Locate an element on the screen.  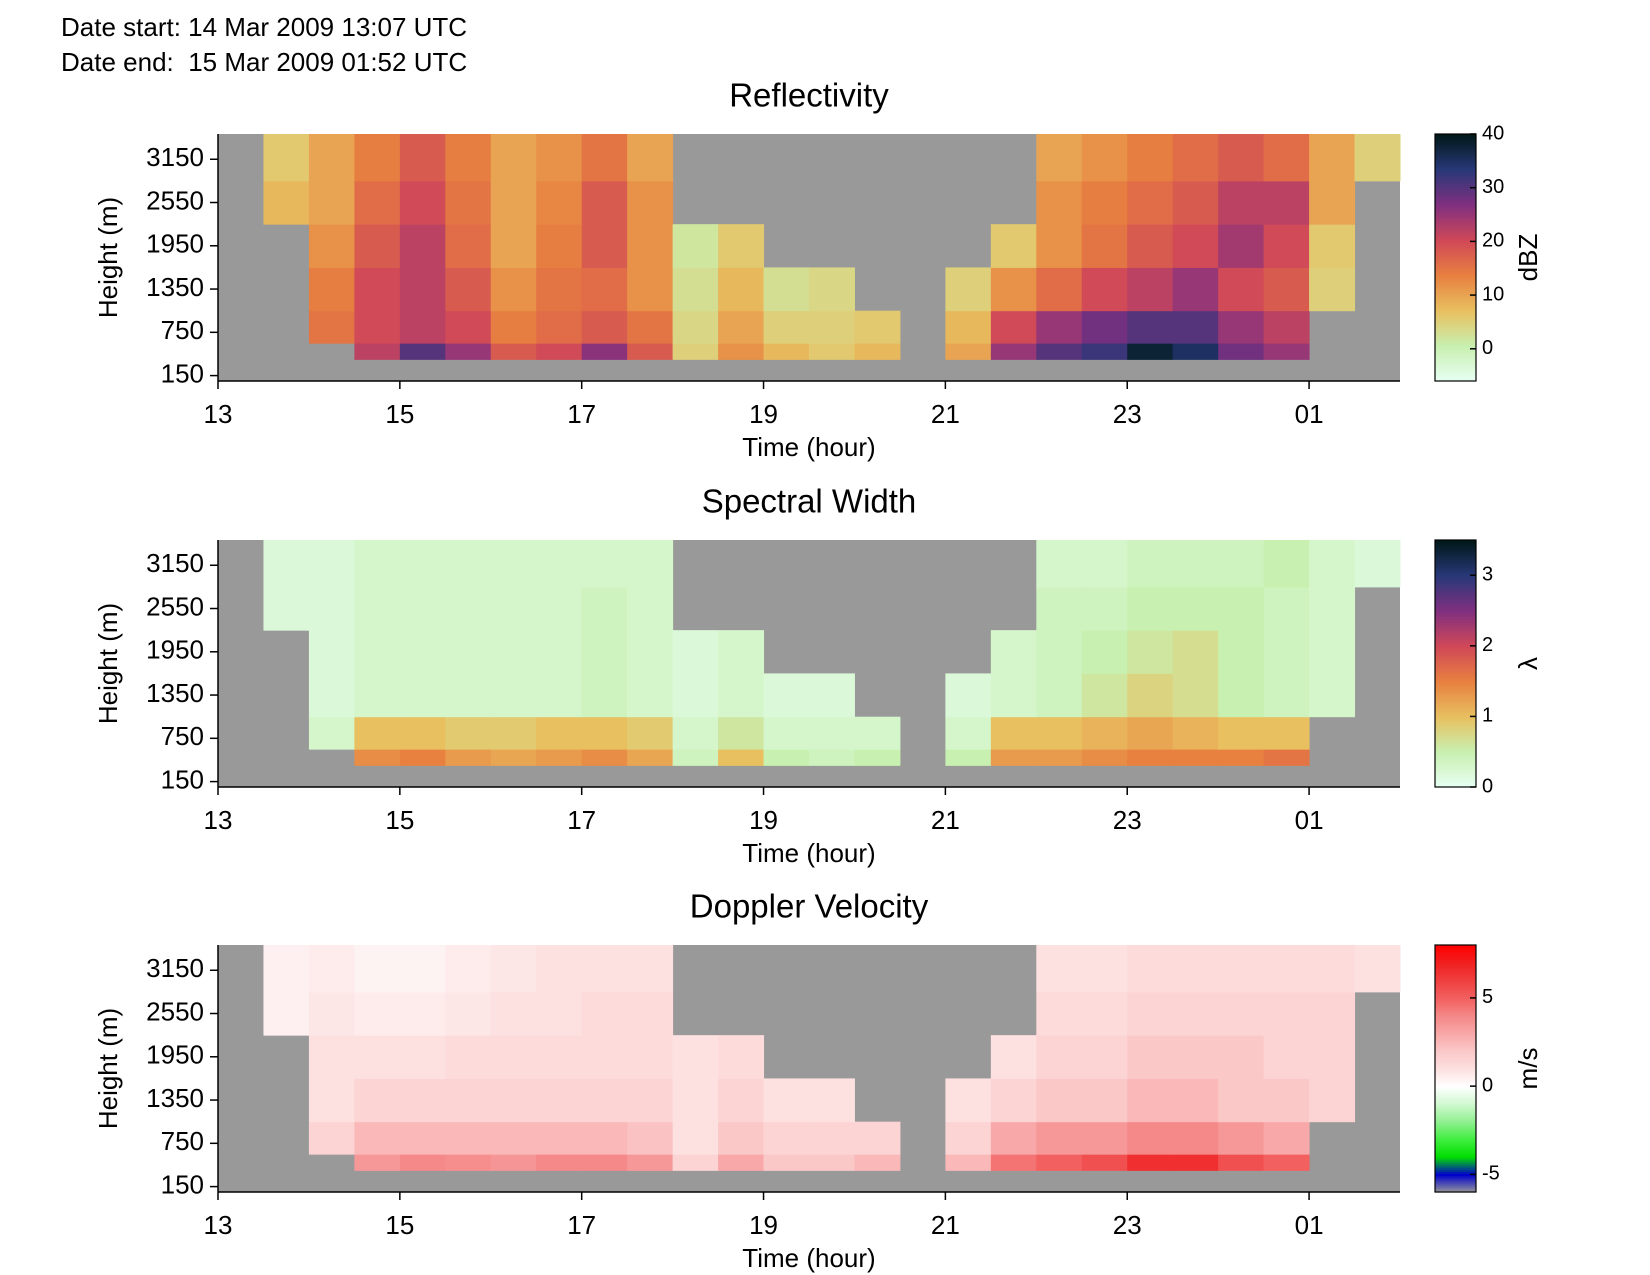
y-tick-label: 3150 is located at coordinates (175, 563).